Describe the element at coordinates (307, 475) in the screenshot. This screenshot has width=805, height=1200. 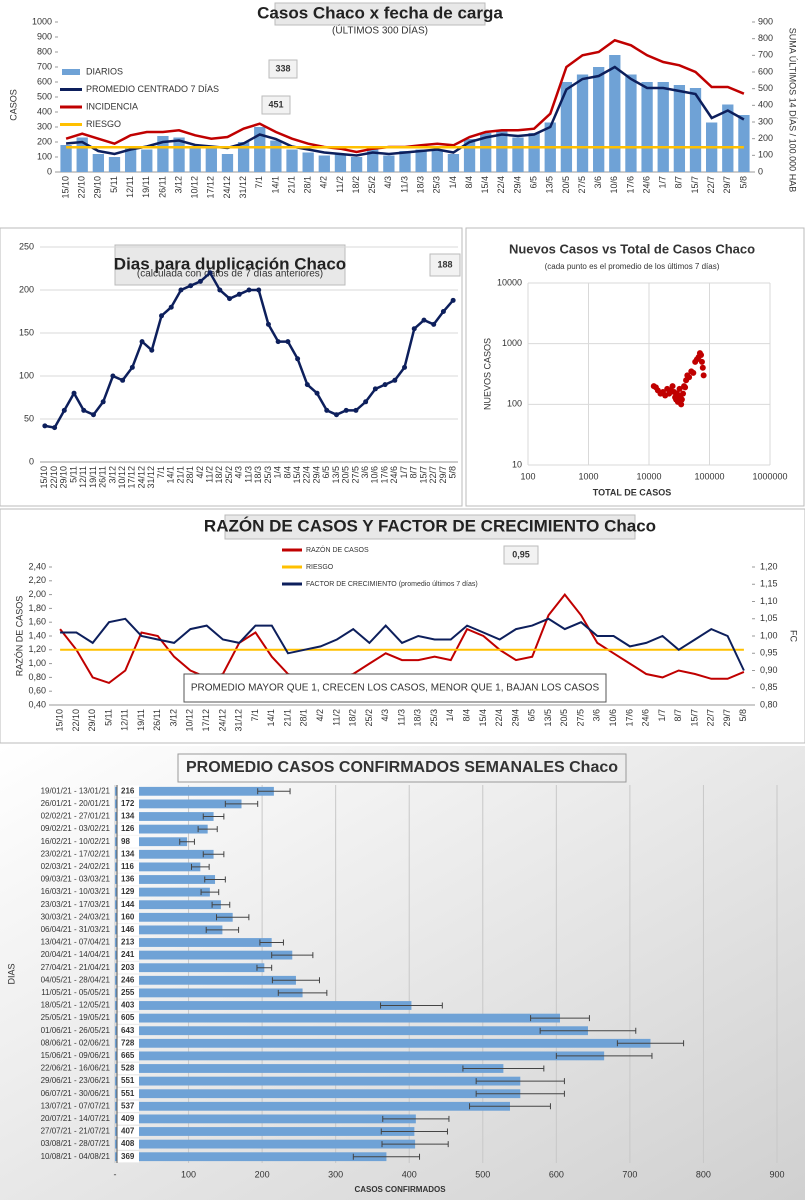
I see `x-tick-label: 22/4` at that location.